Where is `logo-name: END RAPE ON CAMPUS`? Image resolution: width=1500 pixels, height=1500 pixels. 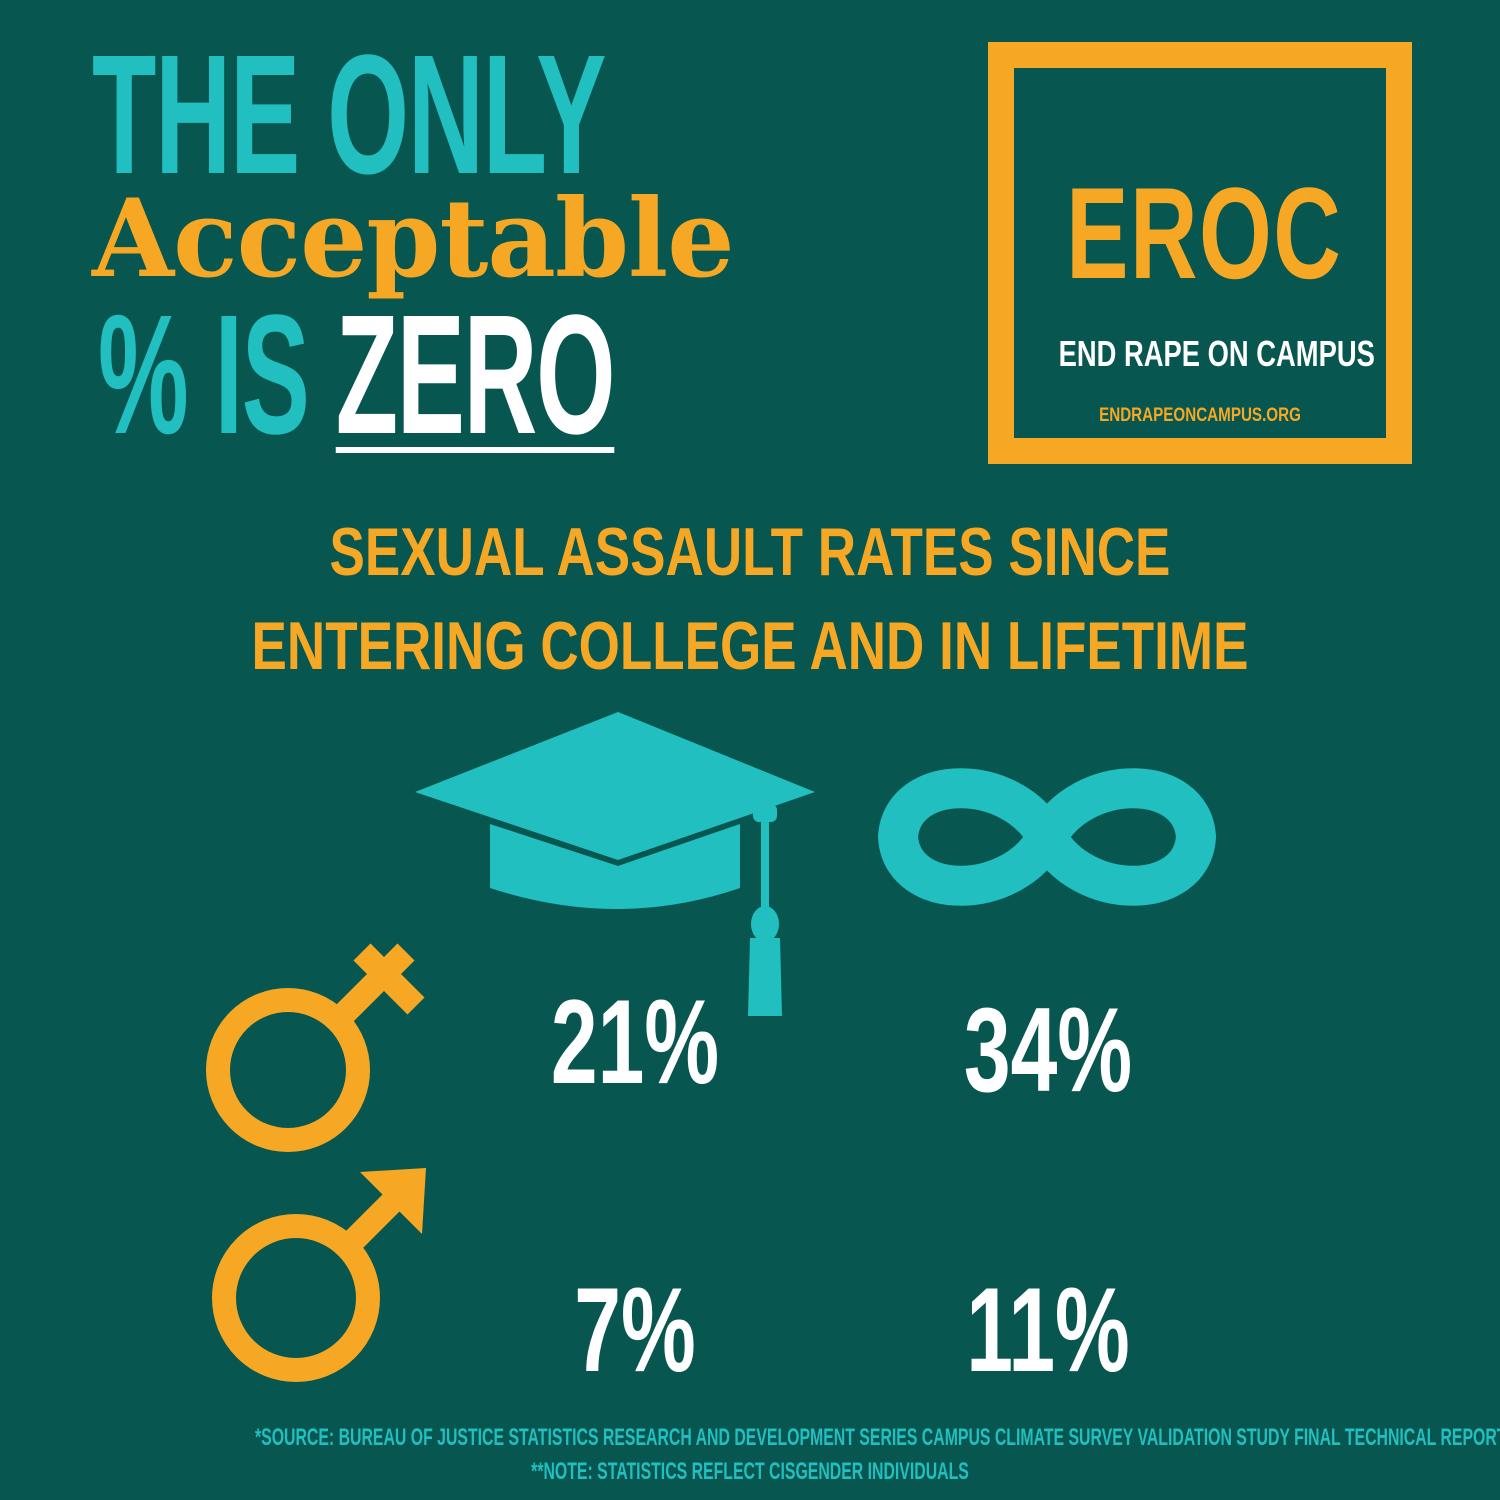
logo-name: END RAPE ON CAMPUS is located at coordinates (1216, 353).